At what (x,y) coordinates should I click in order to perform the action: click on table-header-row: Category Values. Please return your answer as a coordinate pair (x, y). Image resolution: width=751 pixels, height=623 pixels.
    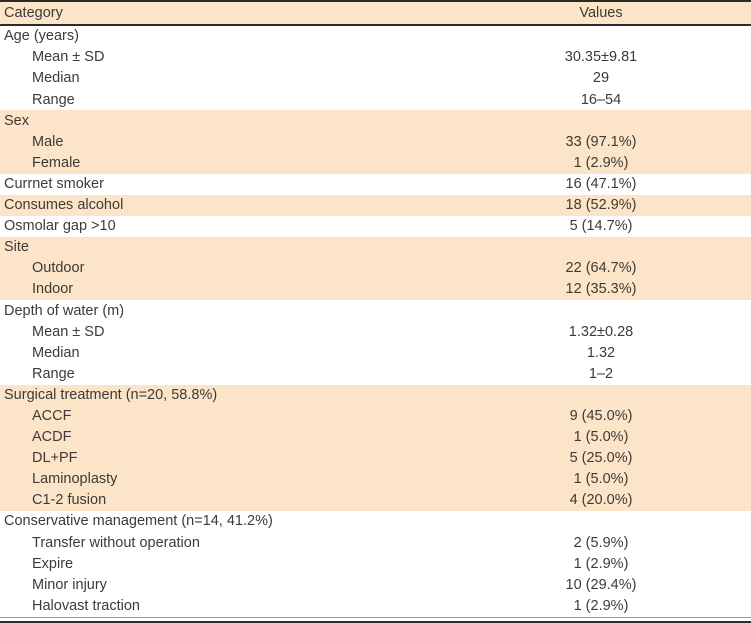
    Looking at the image, I should click on (375, 14).